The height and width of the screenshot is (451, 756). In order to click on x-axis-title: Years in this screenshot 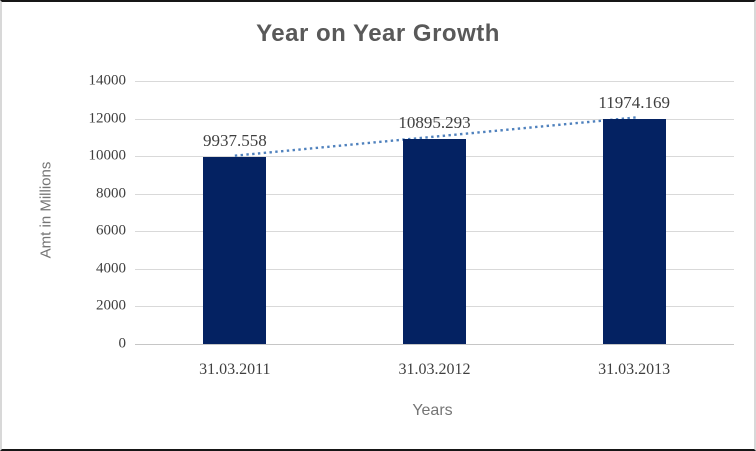, I will do `click(432, 410)`.